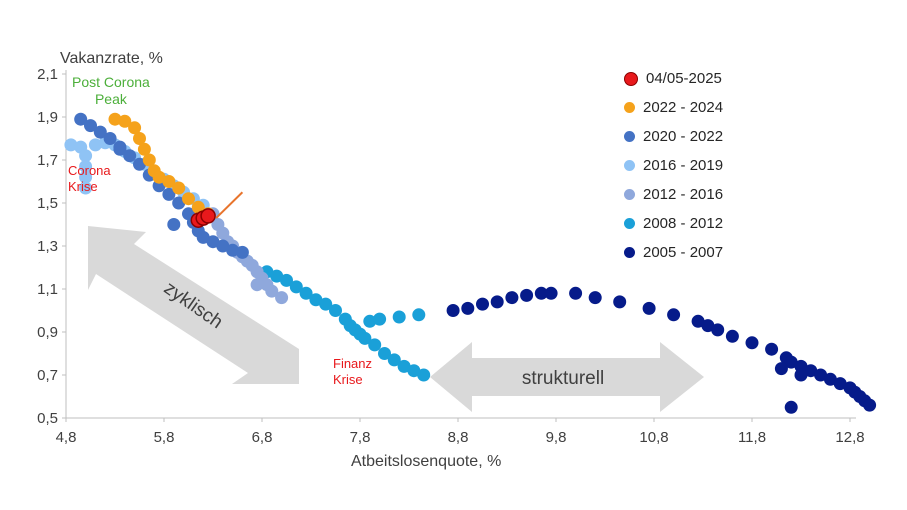  Describe the element at coordinates (683, 223) in the screenshot. I see `legend-label: 2008 - 2012` at that location.